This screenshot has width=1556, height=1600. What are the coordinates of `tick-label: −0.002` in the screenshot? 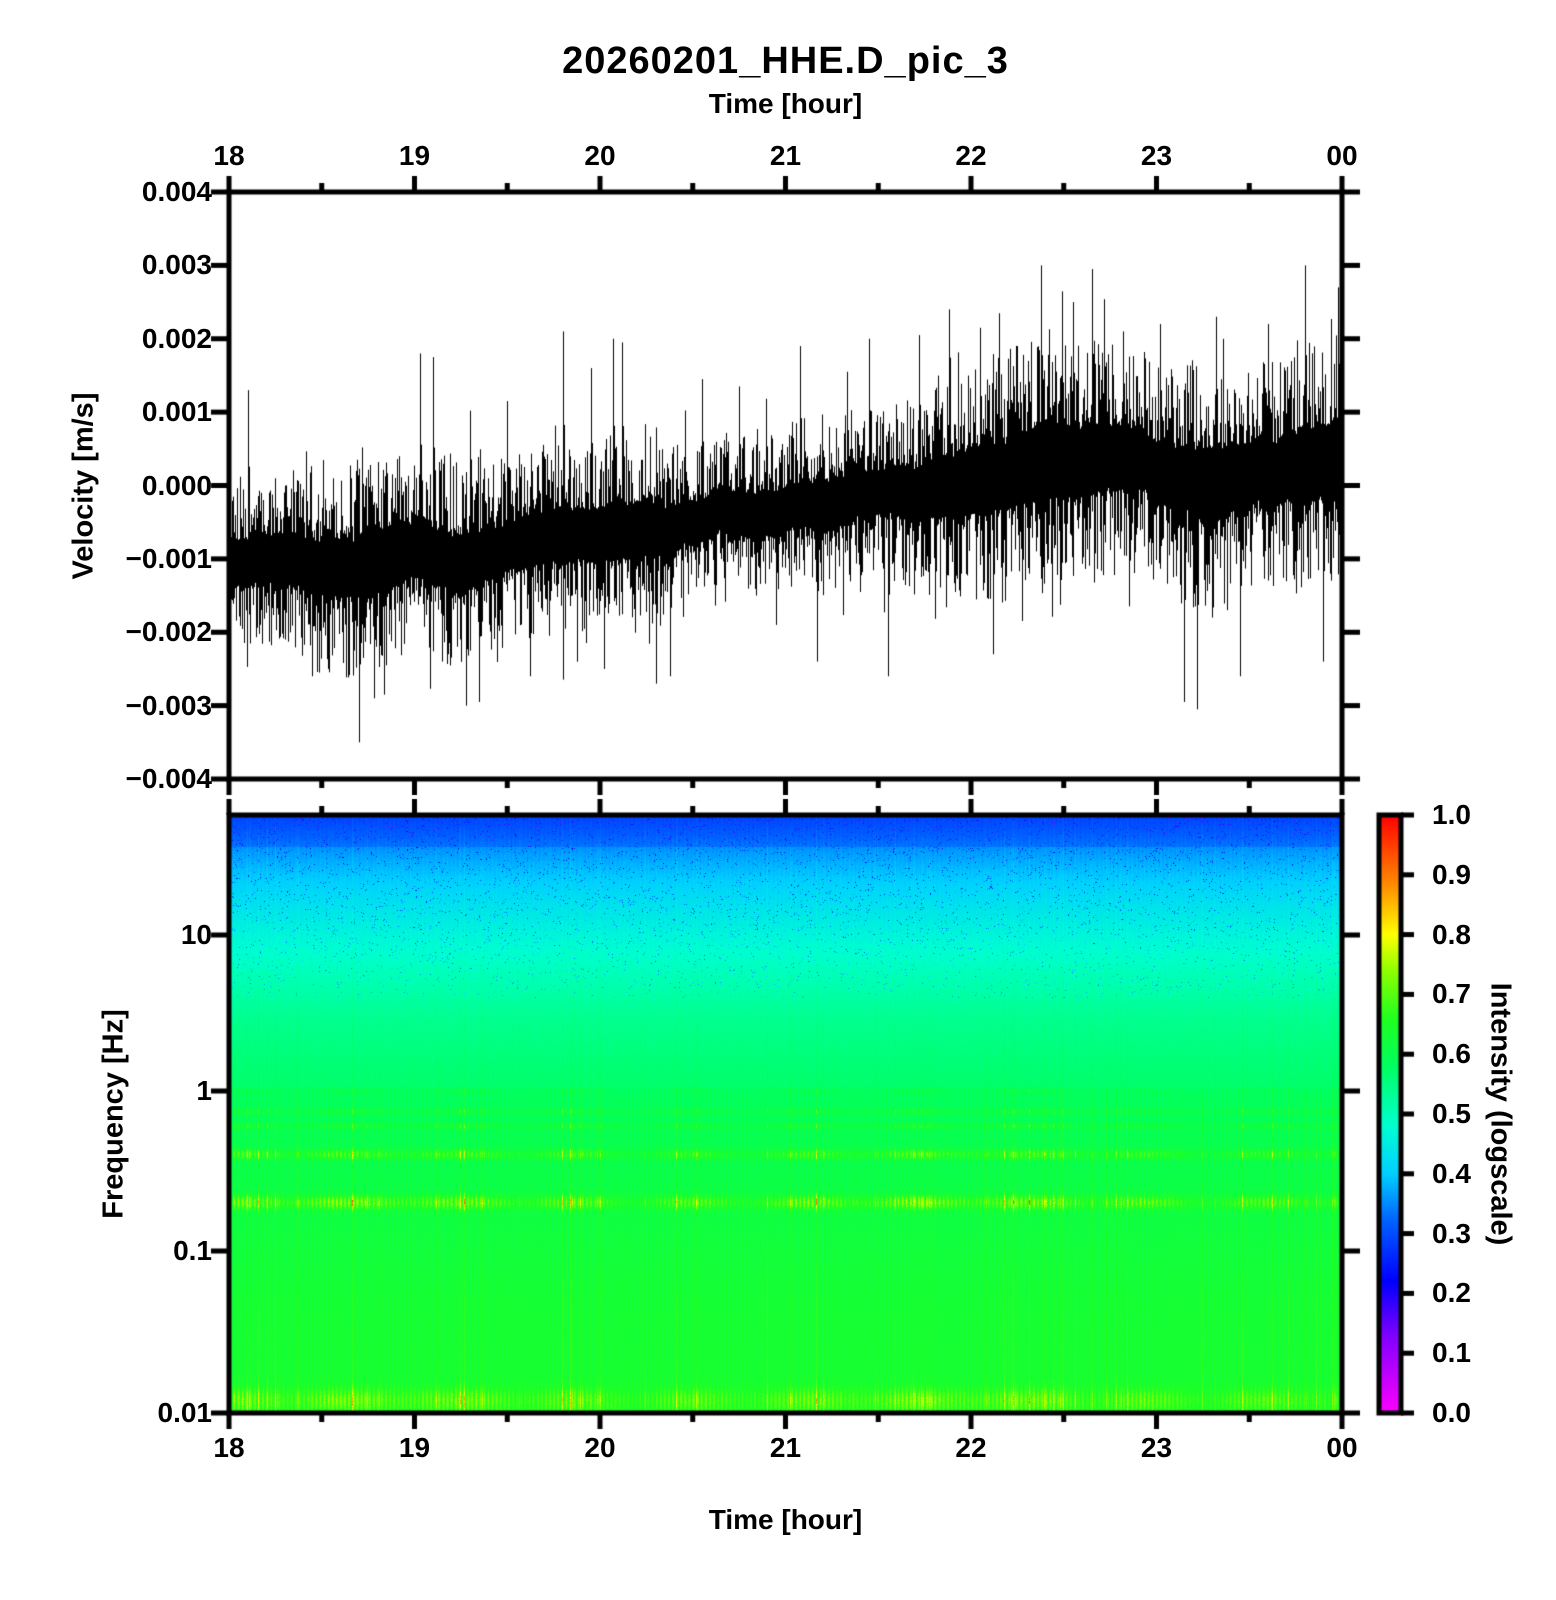 It's located at (168, 632).